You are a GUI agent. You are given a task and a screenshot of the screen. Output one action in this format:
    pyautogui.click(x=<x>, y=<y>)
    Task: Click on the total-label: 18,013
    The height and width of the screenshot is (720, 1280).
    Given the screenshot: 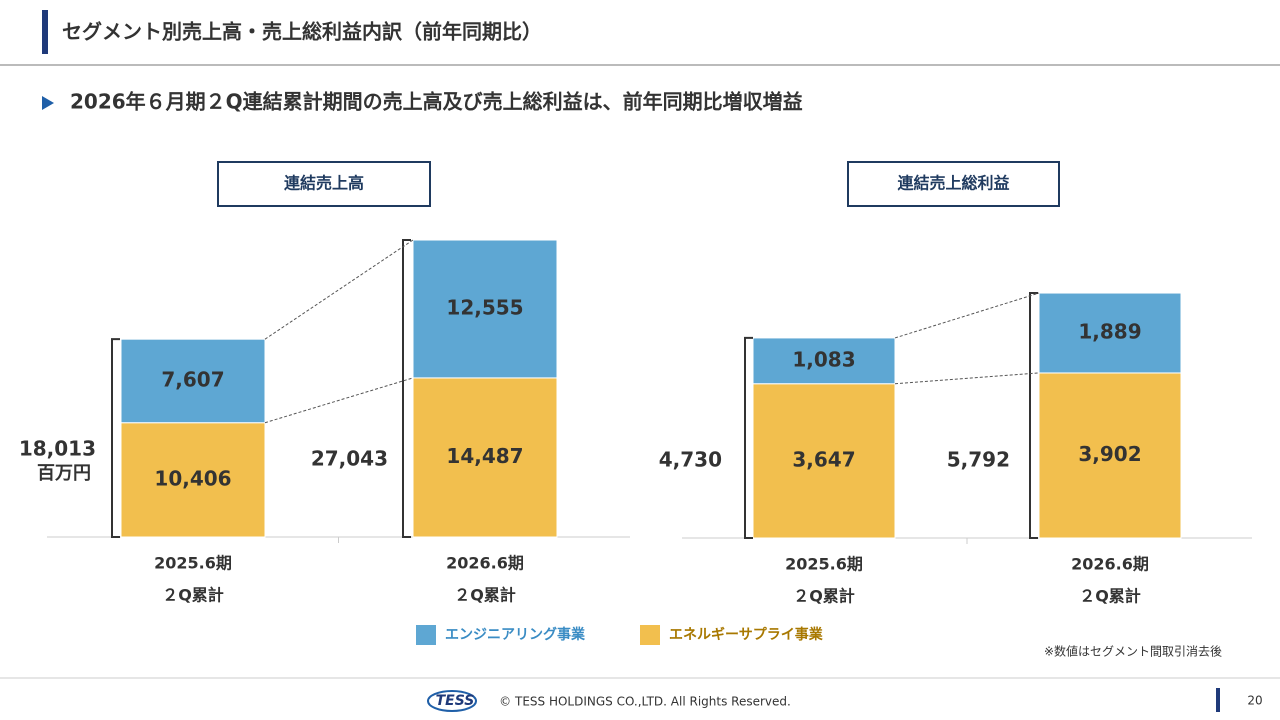 What is the action you would take?
    pyautogui.click(x=57, y=449)
    